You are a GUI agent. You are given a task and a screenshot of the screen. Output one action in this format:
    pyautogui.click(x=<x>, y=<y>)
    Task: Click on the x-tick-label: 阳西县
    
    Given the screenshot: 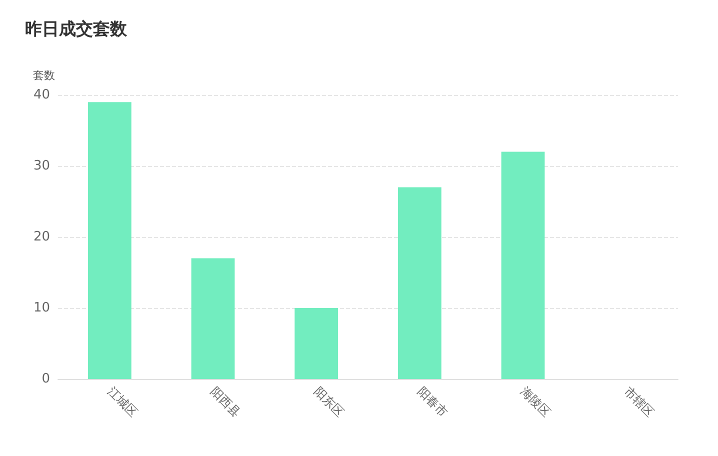 What is the action you would take?
    pyautogui.click(x=226, y=402)
    